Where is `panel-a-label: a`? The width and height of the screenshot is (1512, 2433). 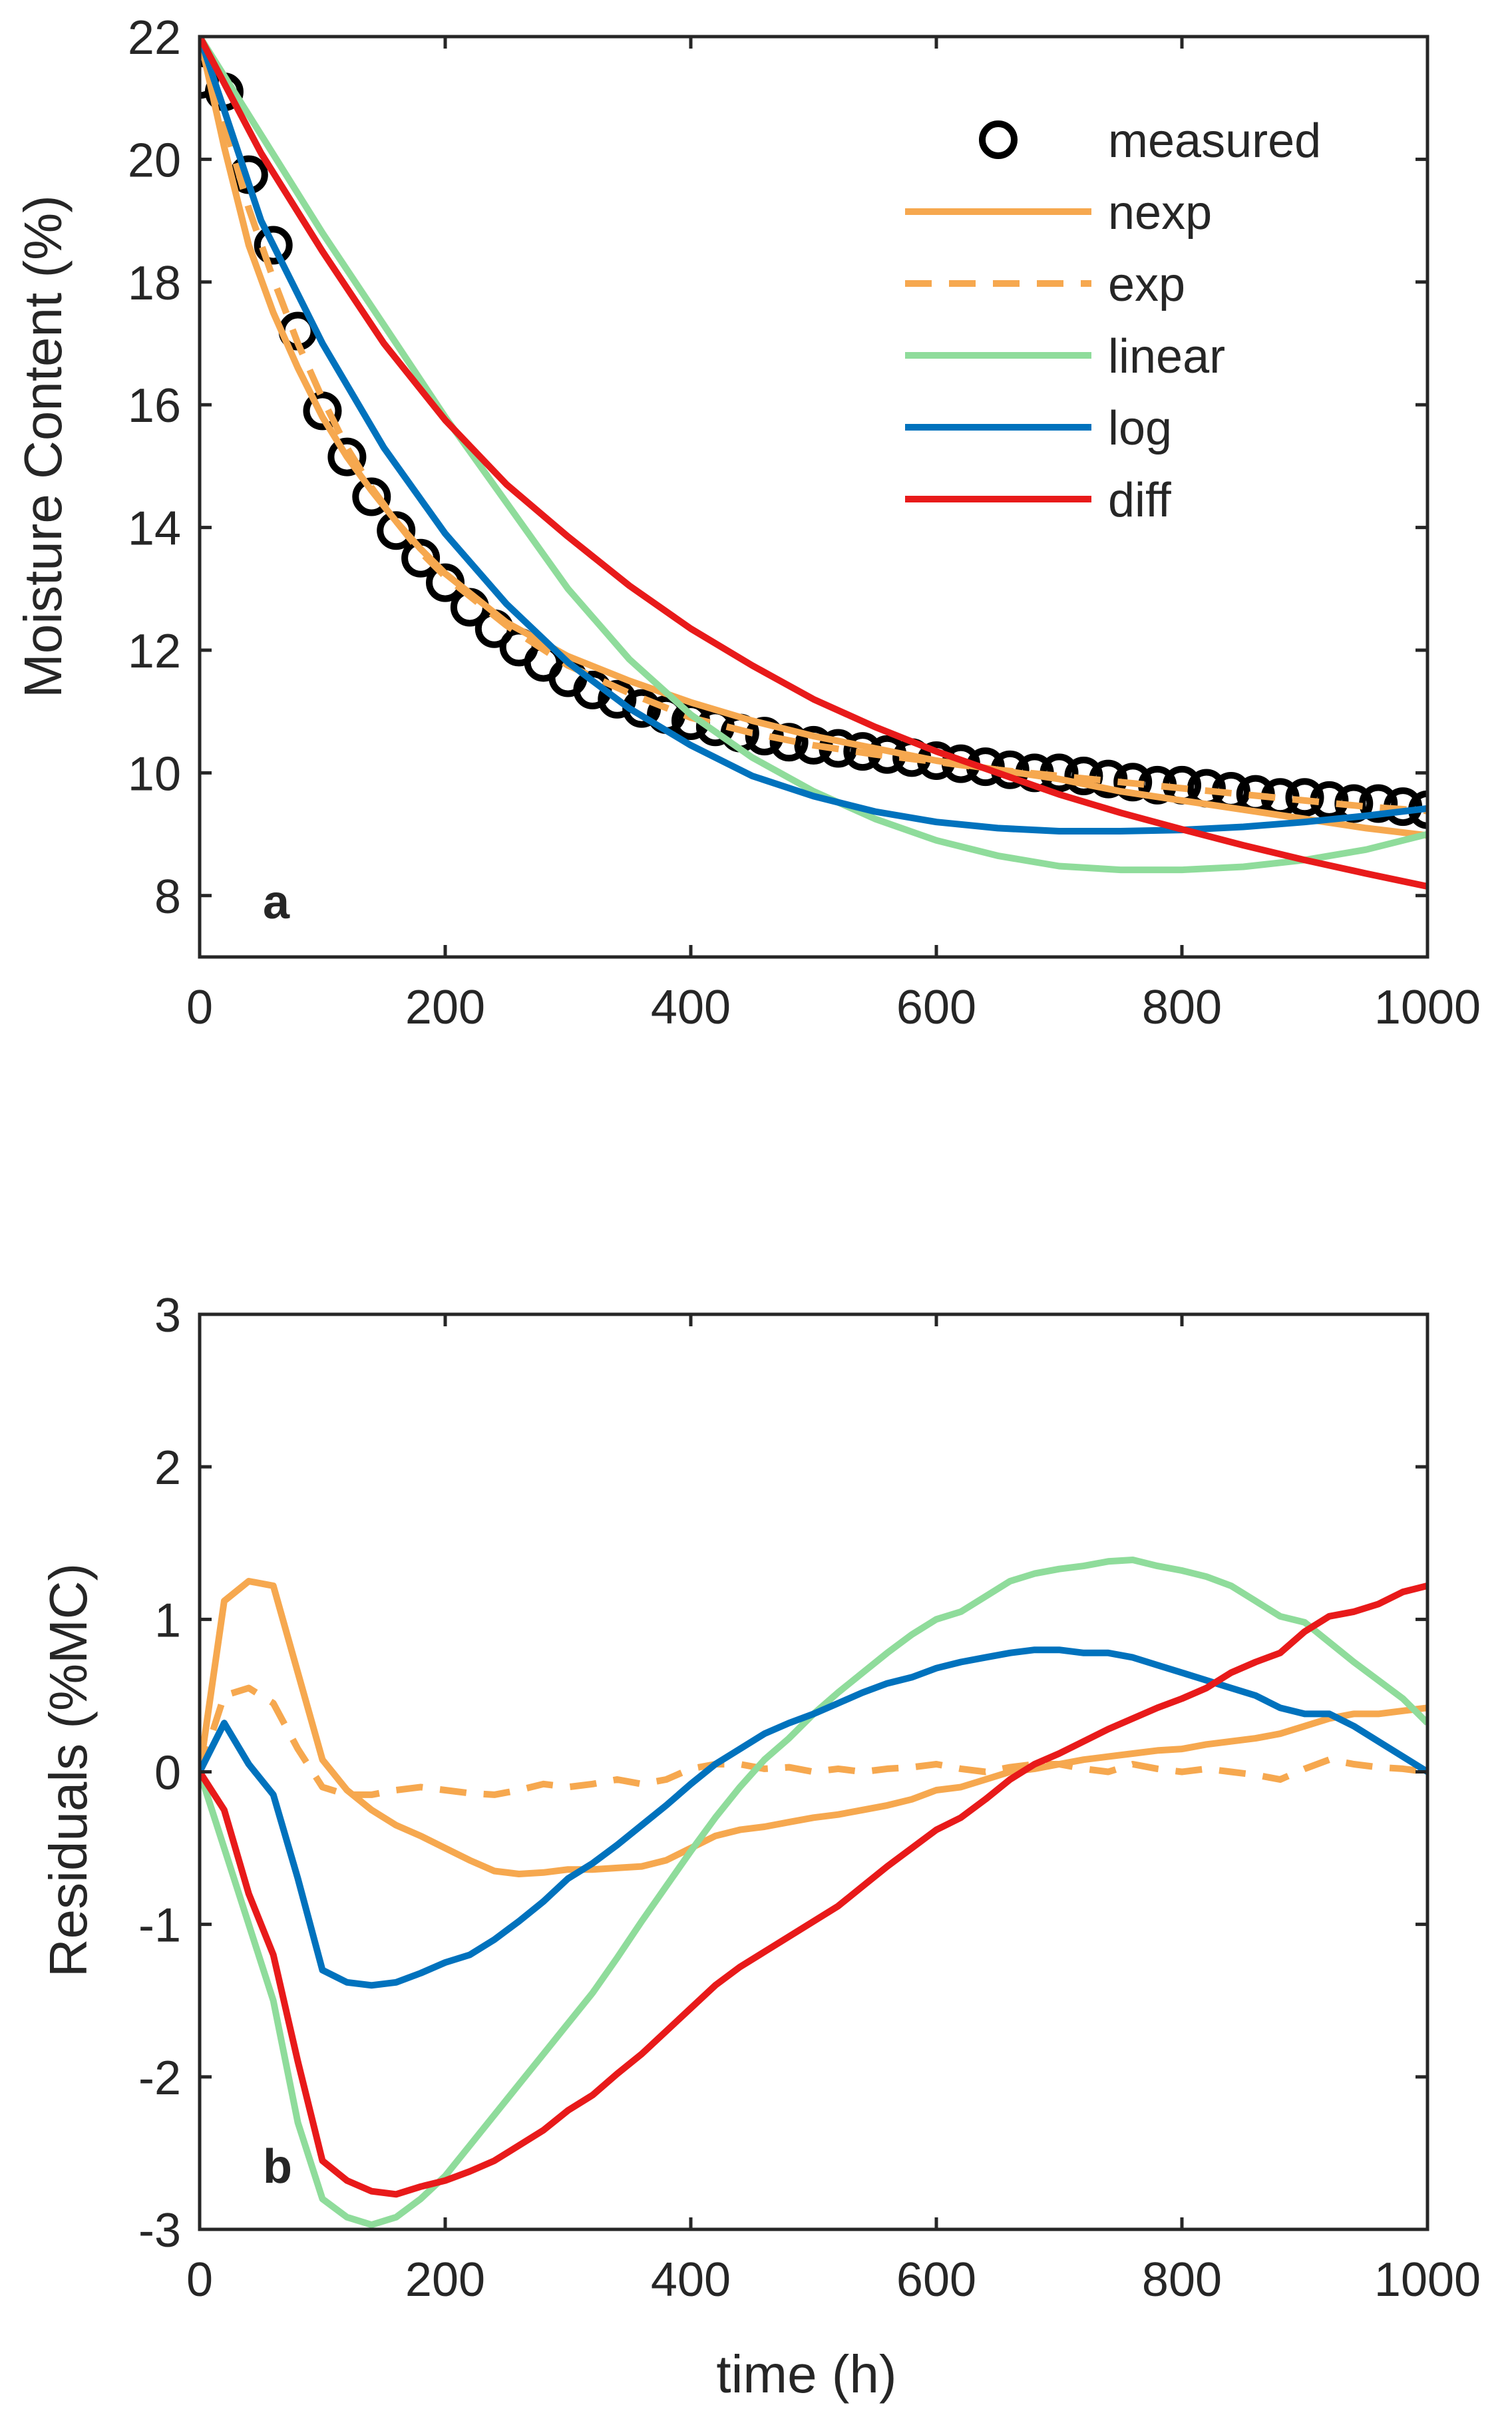 panel-a-label: a is located at coordinates (276, 903).